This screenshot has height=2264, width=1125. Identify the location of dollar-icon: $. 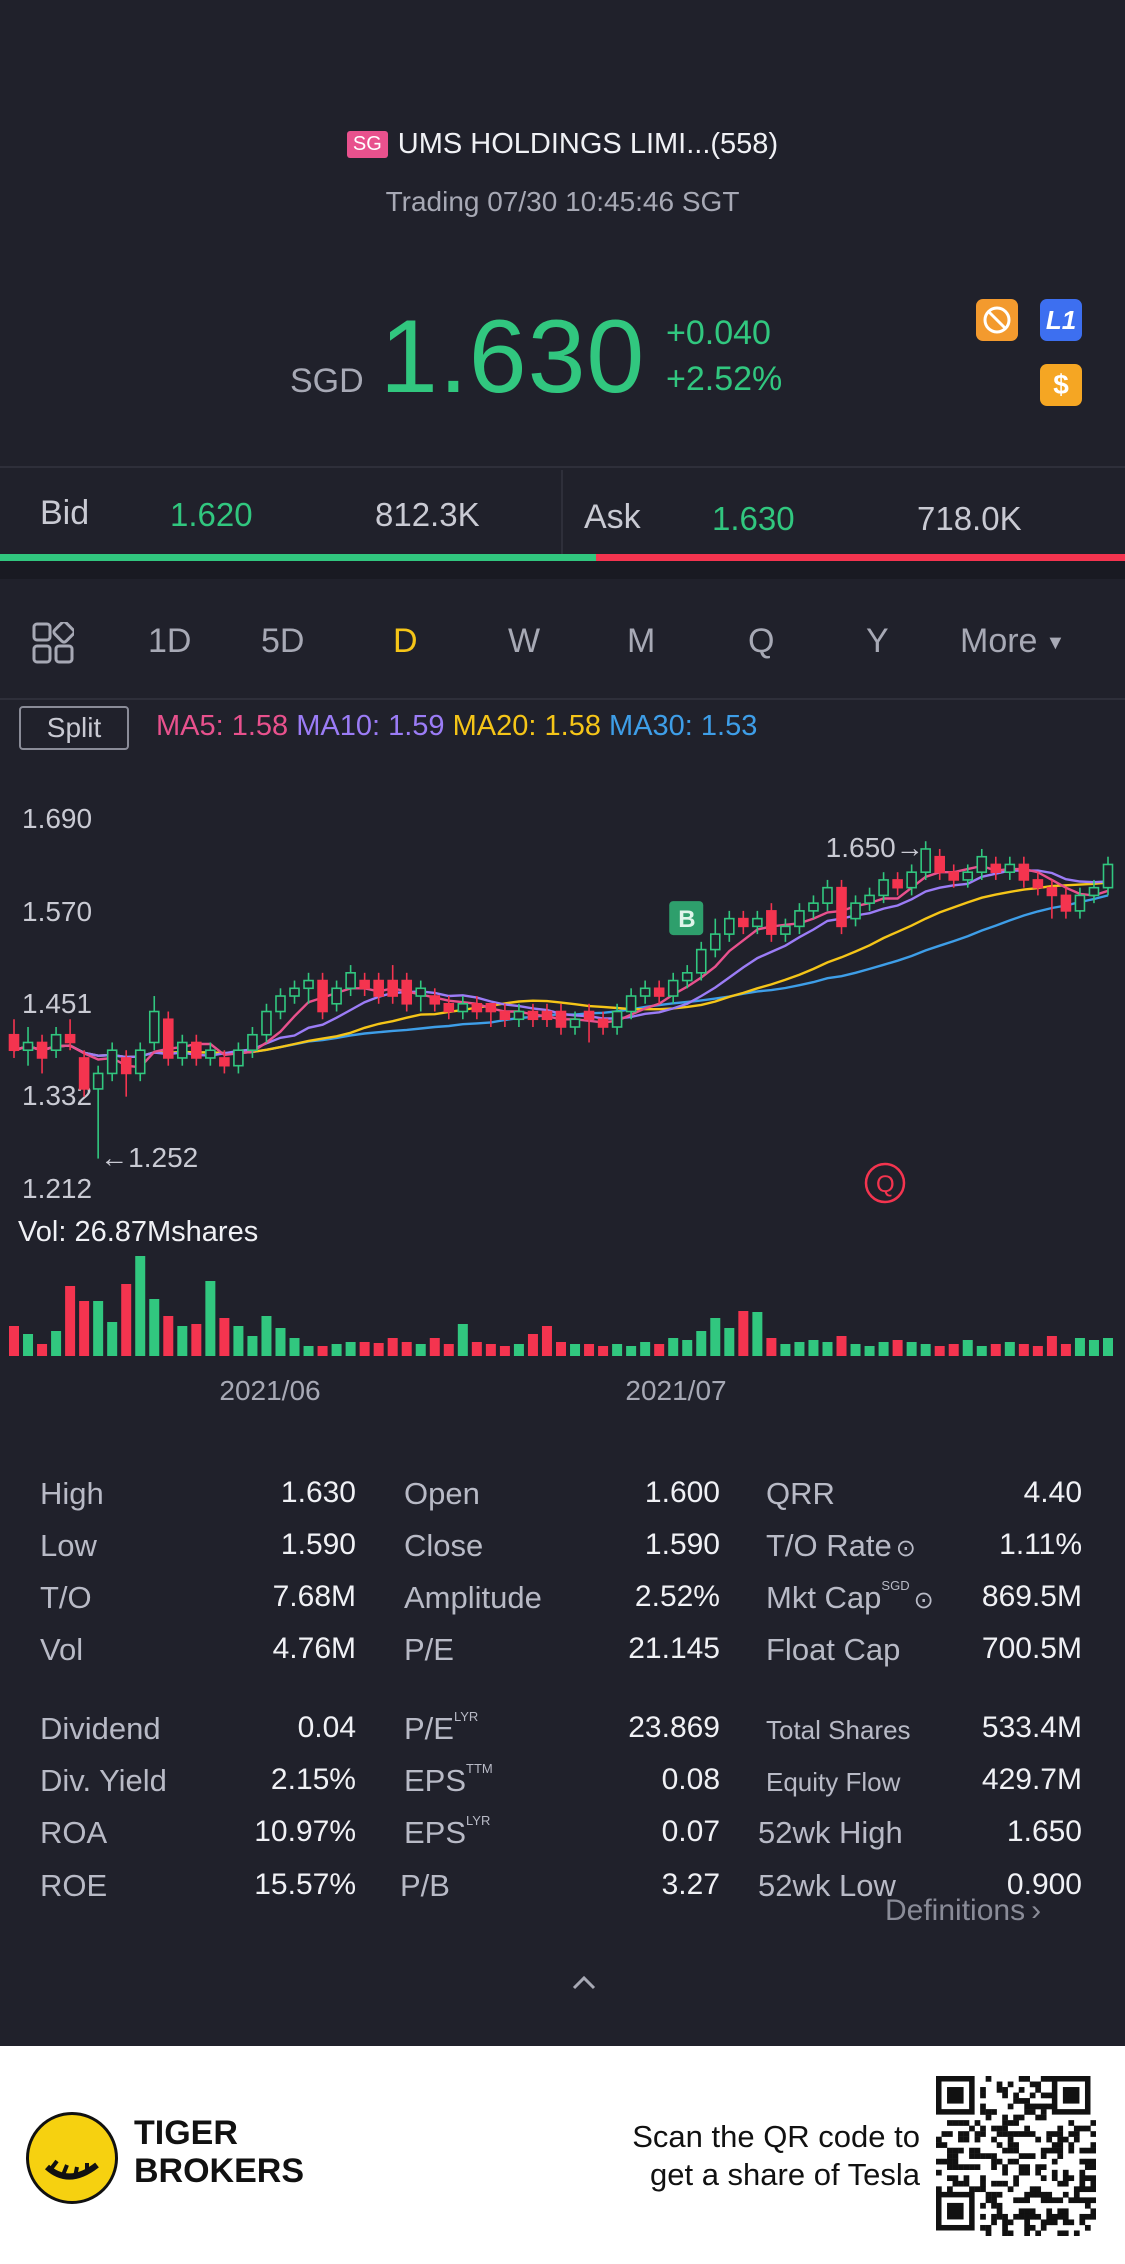
(1061, 385).